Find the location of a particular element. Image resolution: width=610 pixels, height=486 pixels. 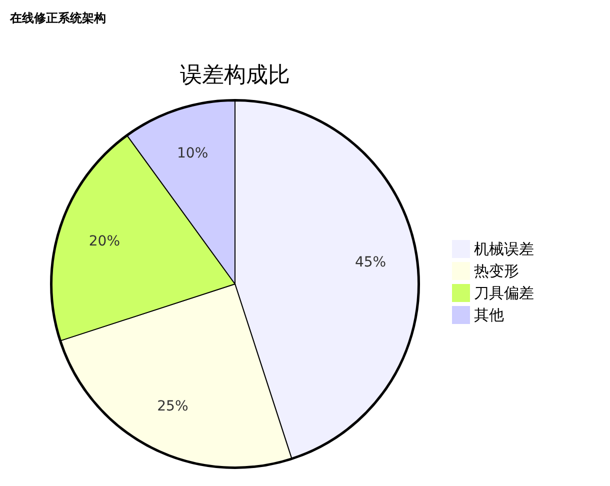

data-label: 20% is located at coordinates (104, 242).